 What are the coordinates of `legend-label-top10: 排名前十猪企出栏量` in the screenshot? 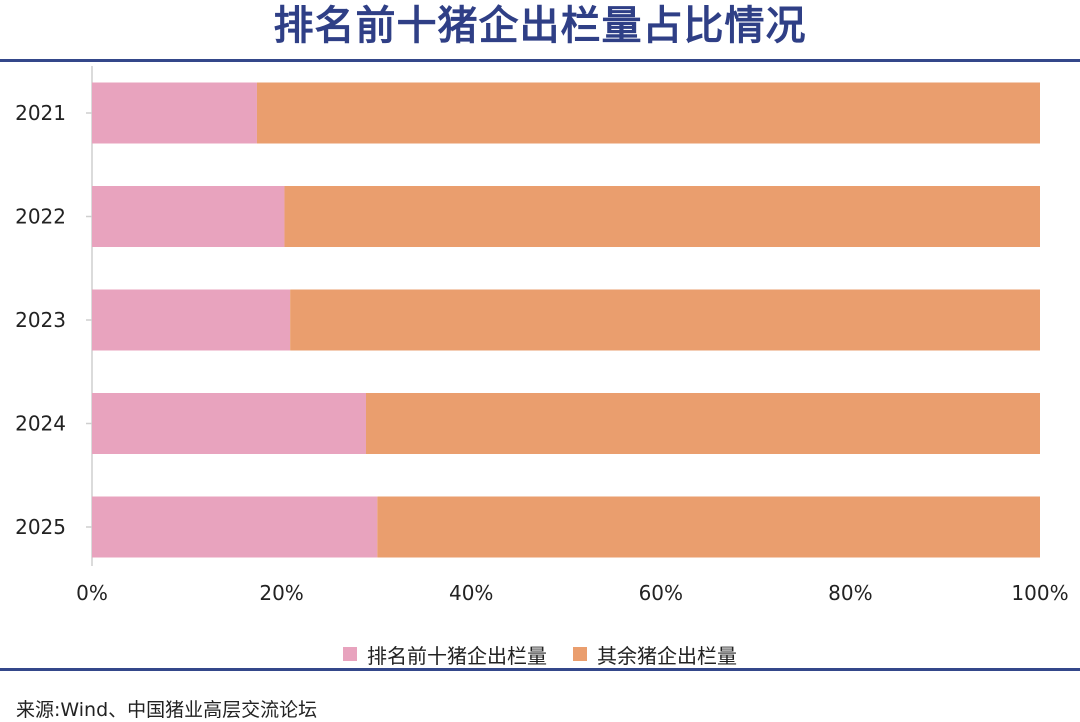 It's located at (457, 655).